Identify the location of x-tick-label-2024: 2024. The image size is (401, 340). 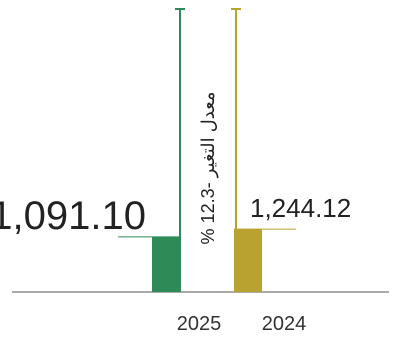
(284, 324).